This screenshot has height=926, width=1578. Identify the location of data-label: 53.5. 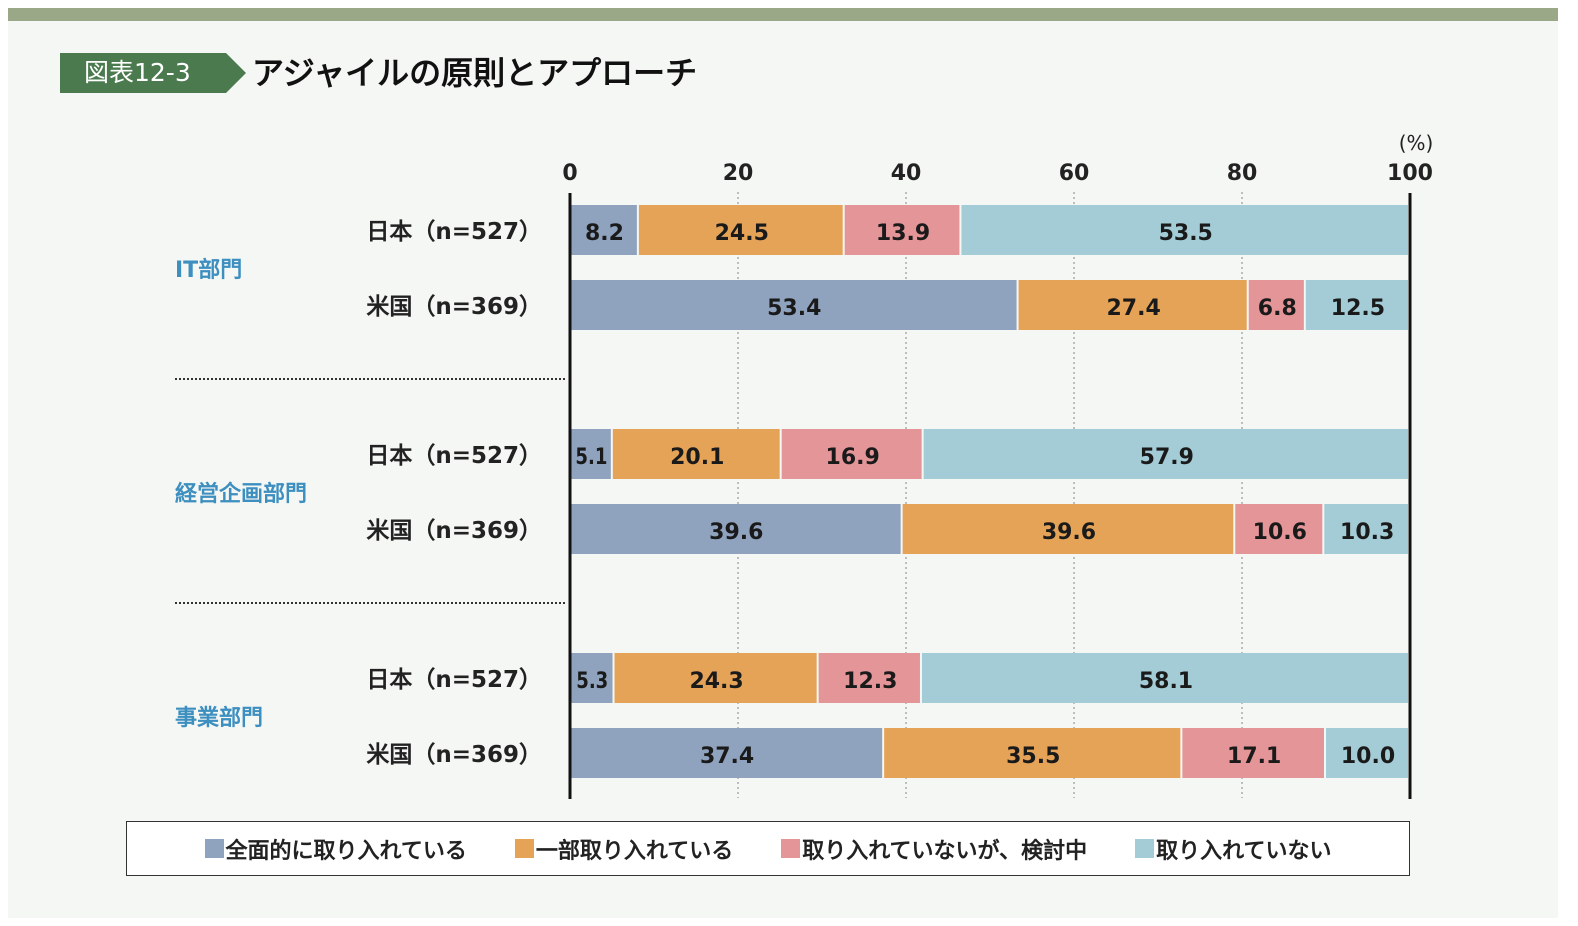
(1186, 233).